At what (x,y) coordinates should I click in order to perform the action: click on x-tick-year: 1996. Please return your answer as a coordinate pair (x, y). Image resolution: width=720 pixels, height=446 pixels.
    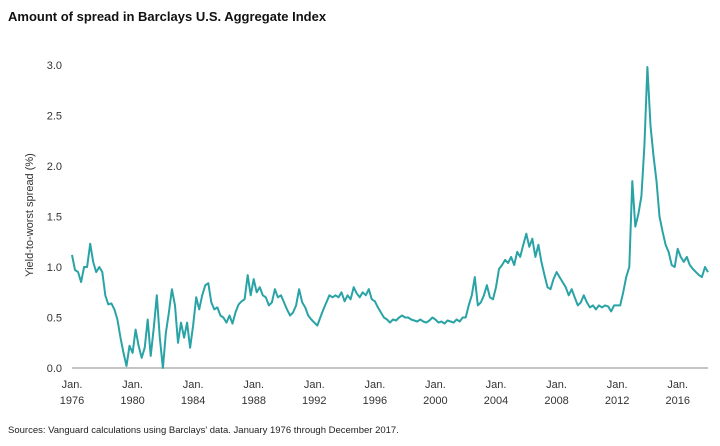
    Looking at the image, I should click on (375, 401).